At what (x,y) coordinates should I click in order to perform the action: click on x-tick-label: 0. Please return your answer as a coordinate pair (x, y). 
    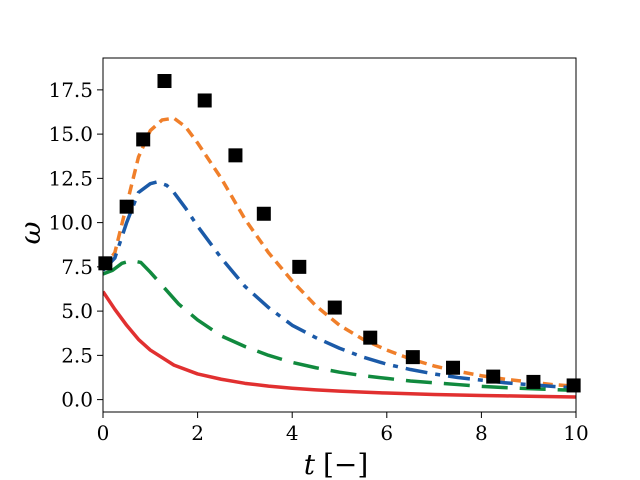
    Looking at the image, I should click on (103, 433).